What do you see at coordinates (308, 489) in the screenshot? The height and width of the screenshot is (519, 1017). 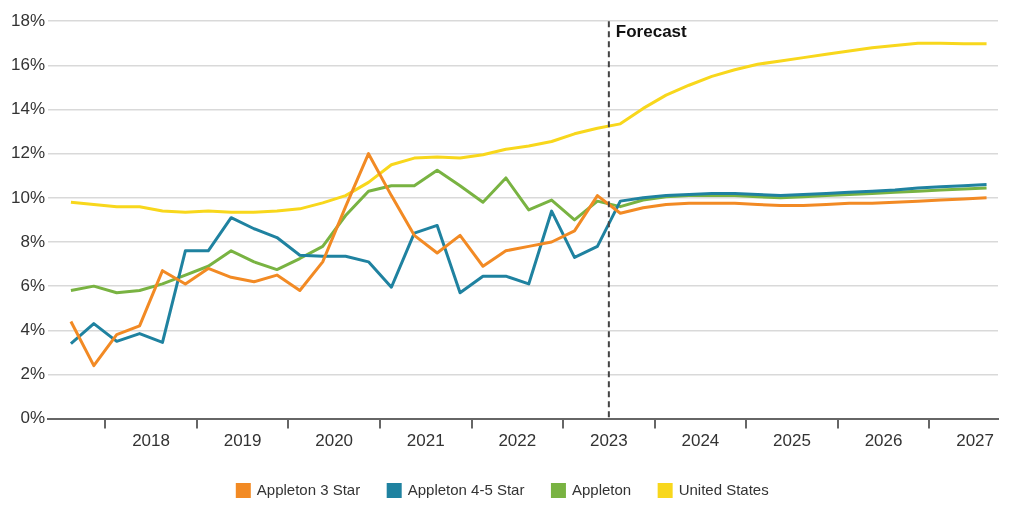 I see `legend-label: Appleton 3 Star` at bounding box center [308, 489].